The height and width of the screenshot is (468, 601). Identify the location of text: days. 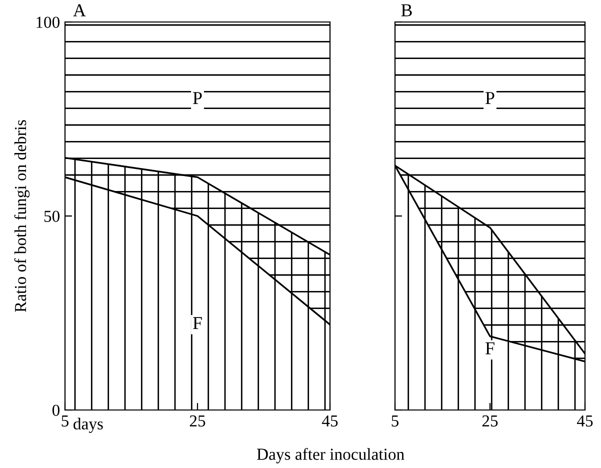
(88, 425).